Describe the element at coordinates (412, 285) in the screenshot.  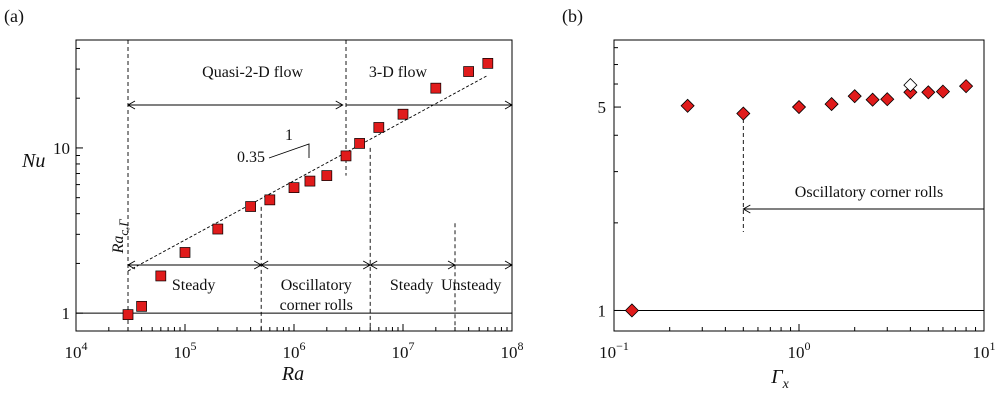
I see `steady2-label: Steady` at that location.